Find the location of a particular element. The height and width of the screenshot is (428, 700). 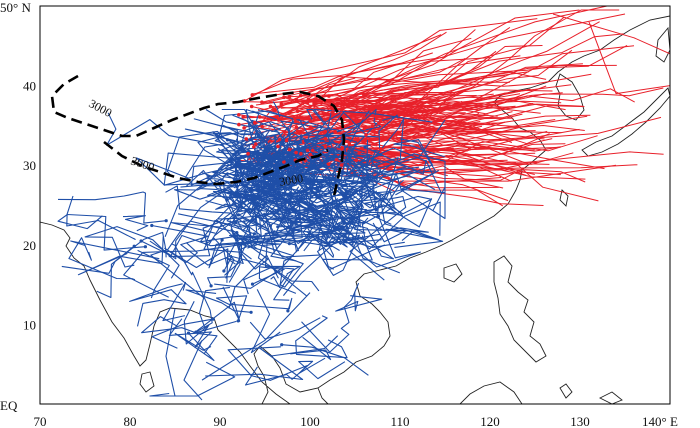

x-tick-label: 110 is located at coordinates (399, 421).